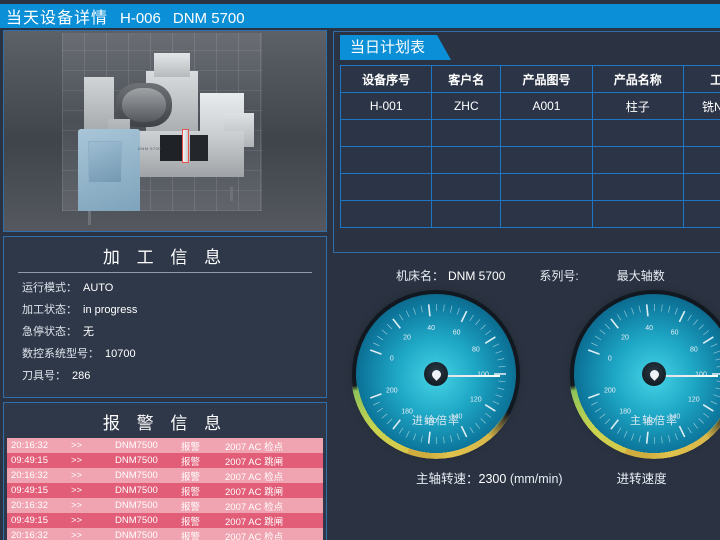 The image size is (720, 540). Describe the element at coordinates (407, 337) in the screenshot. I see `svg-text: 20` at that location.